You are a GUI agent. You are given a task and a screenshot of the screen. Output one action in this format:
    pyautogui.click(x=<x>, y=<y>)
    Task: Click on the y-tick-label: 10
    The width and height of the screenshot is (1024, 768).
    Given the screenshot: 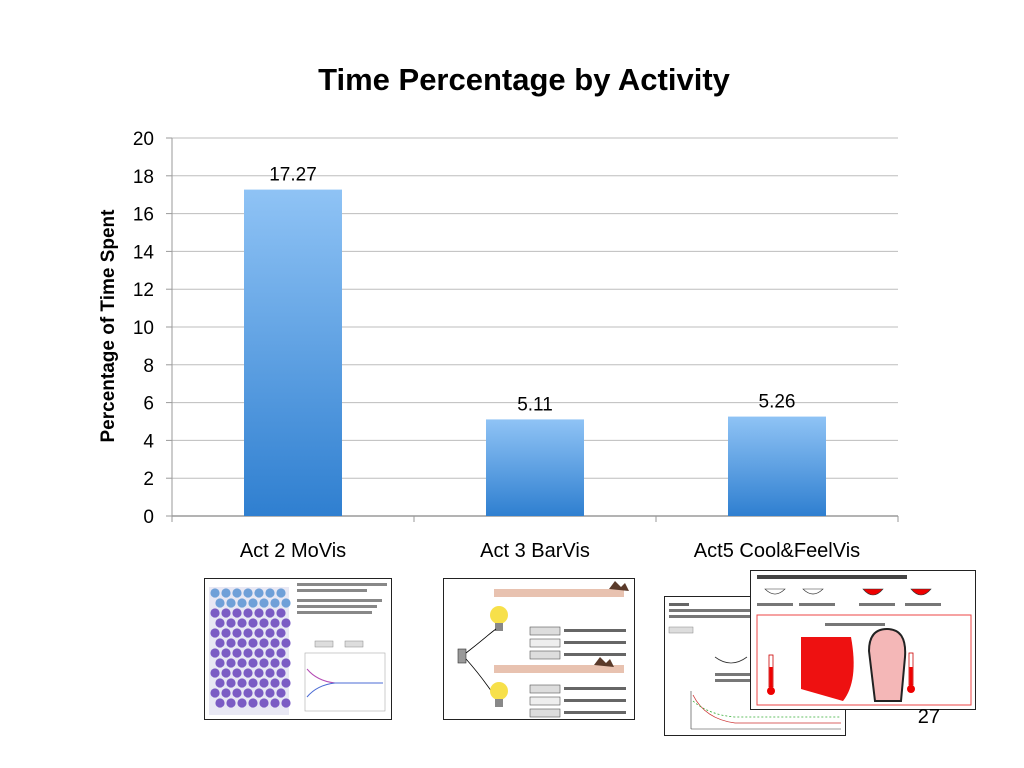 What is the action you would take?
    pyautogui.click(x=143, y=328)
    